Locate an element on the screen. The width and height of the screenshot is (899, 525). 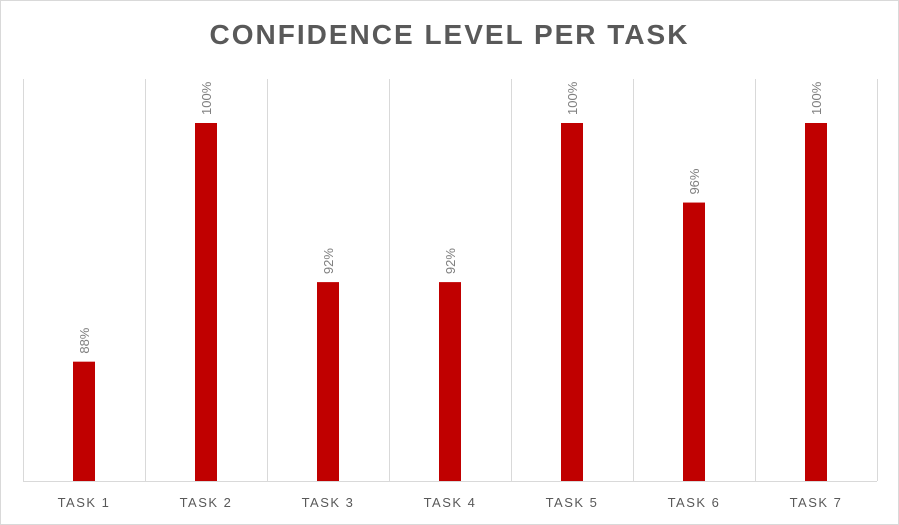
x-tick-label: TASK 3 is located at coordinates (328, 502).